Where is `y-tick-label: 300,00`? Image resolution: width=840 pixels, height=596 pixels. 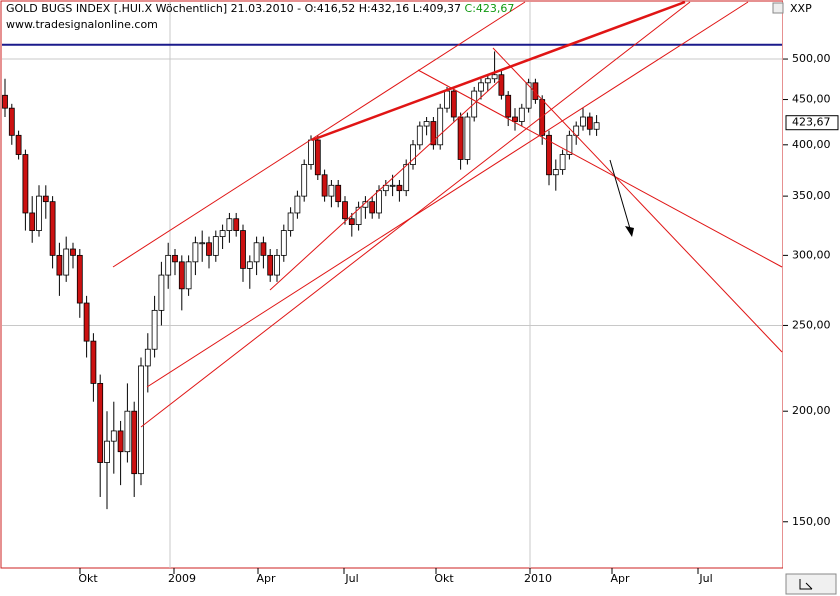 y-tick-label: 300,00 is located at coordinates (811, 254).